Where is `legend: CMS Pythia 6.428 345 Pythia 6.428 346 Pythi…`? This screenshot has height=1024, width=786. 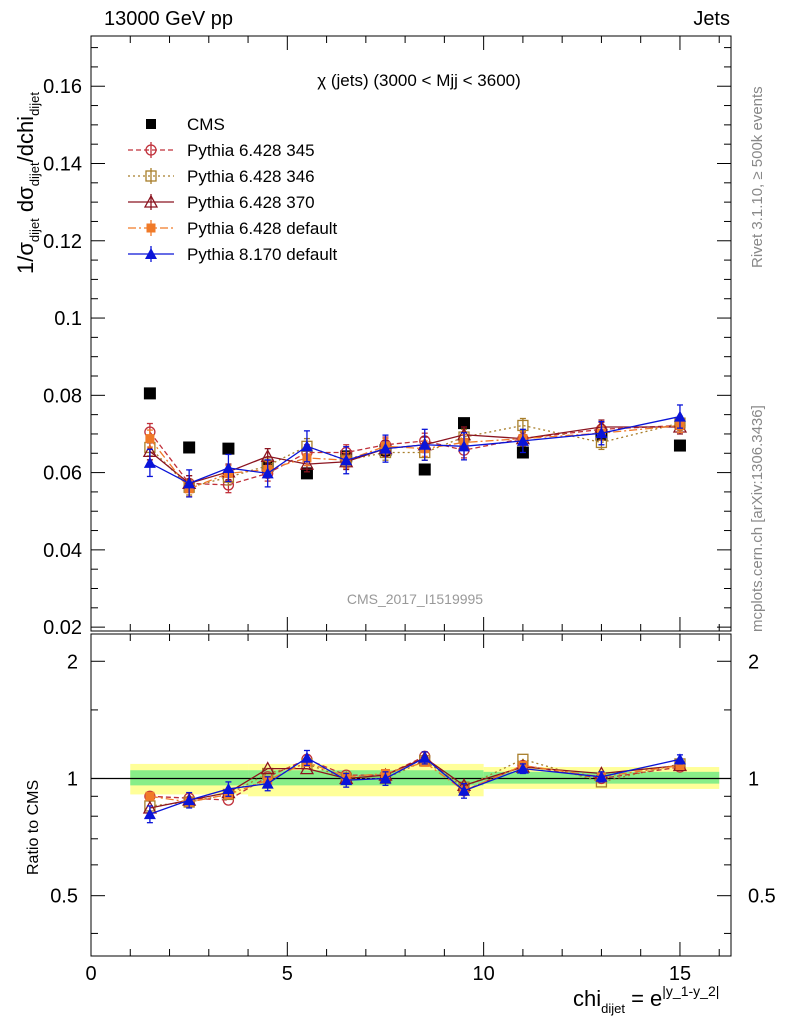
legend: CMS Pythia 6.428 345 Pythia 6.428 346 Pythi… is located at coordinates (233, 189).